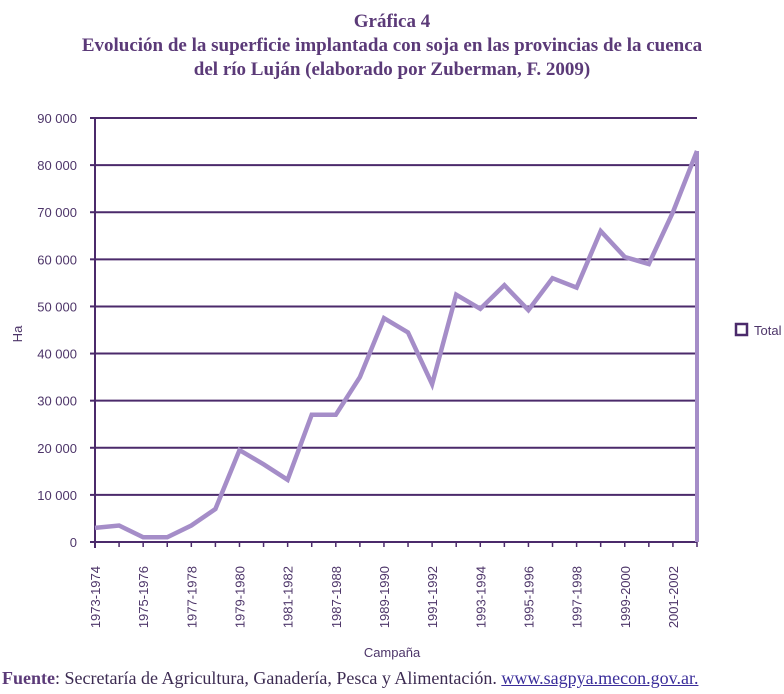 The image size is (784, 694). I want to click on source-label: Fuente, so click(28, 678).